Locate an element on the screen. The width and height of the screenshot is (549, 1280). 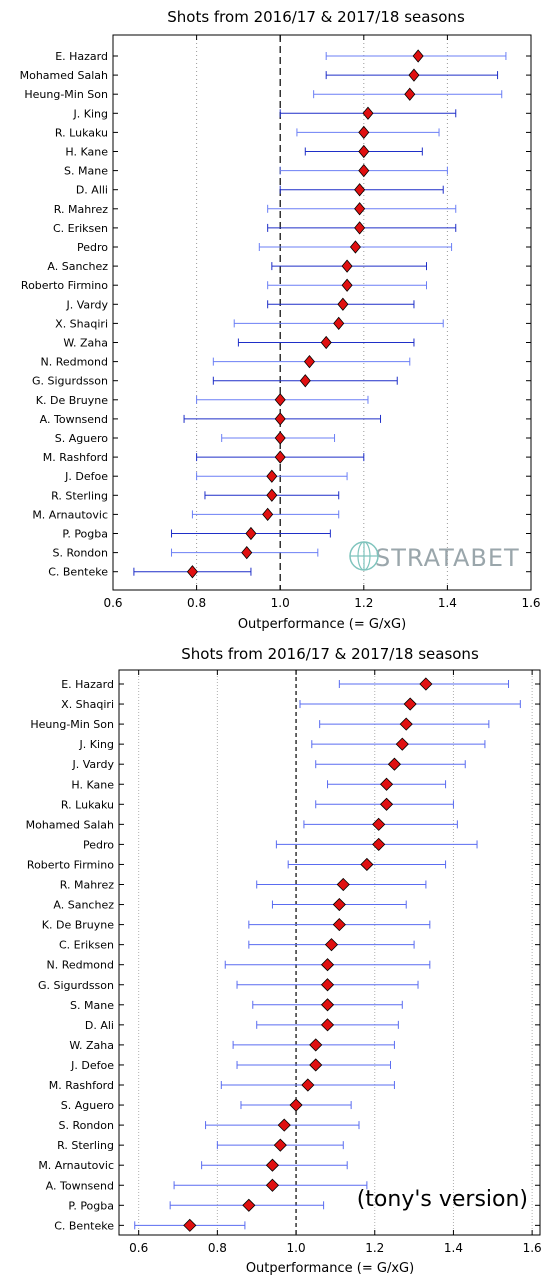
player-label: S. Rondon is located at coordinates (80, 553).